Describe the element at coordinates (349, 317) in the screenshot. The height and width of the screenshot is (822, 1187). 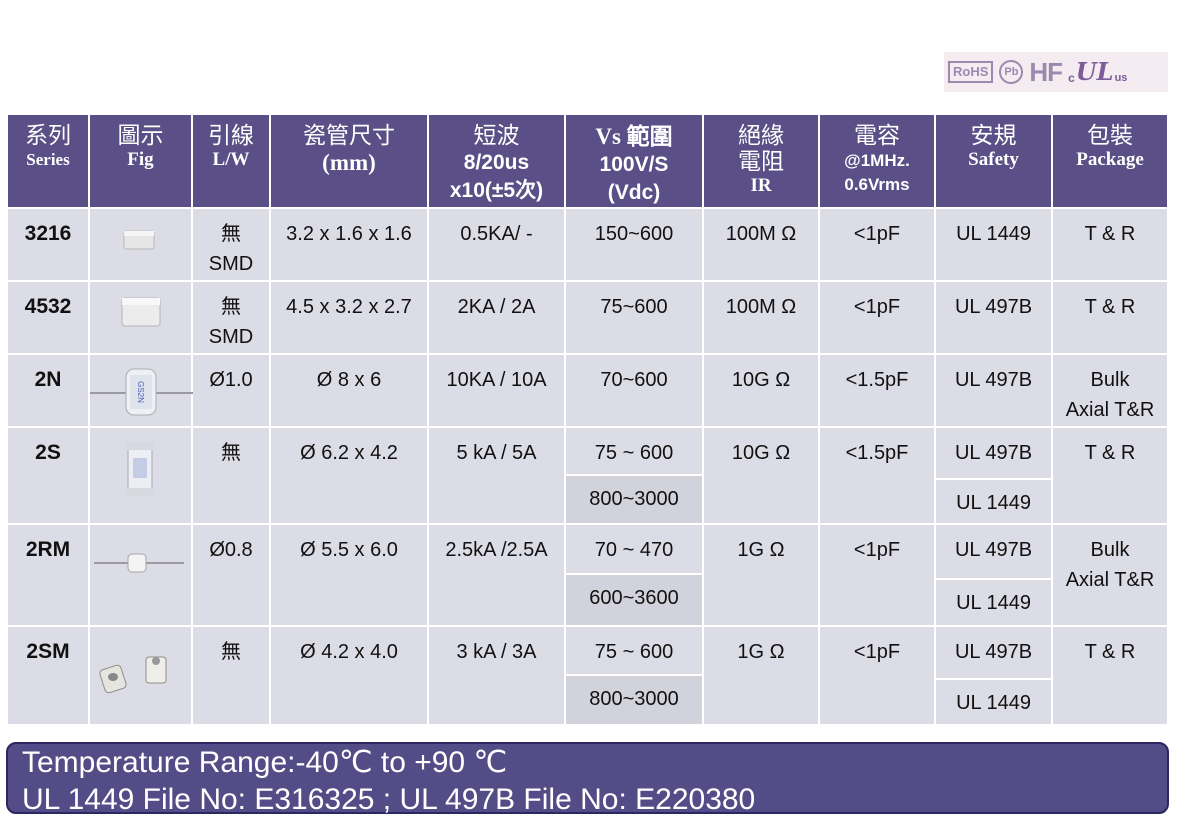
I see `cell-size: 4.5 x 3.2 x 2.7` at that location.